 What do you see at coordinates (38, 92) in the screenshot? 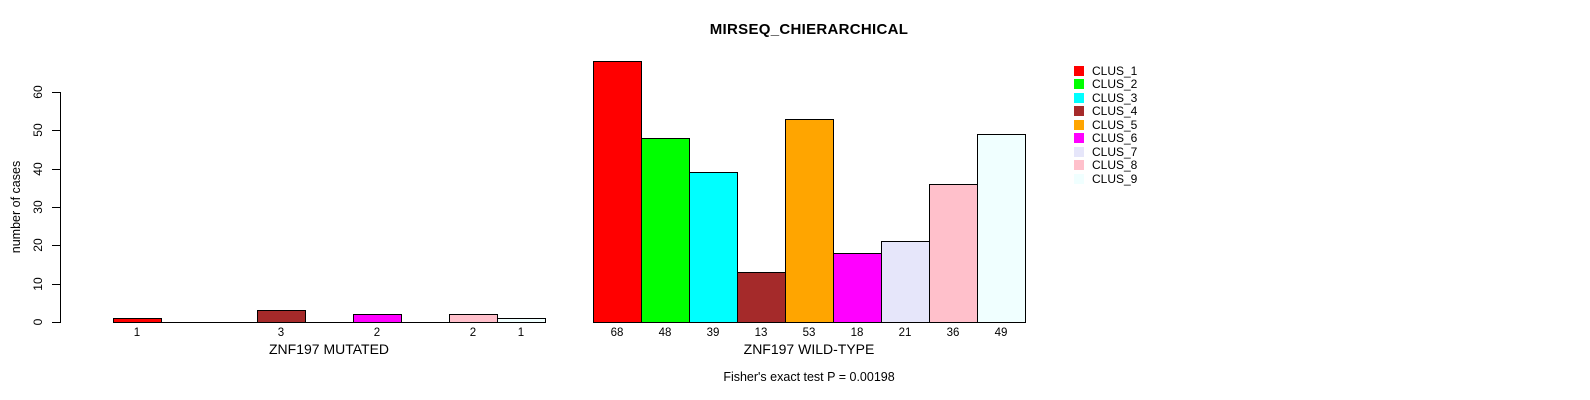
I see `y-axis-tick-label: 60` at bounding box center [38, 92].